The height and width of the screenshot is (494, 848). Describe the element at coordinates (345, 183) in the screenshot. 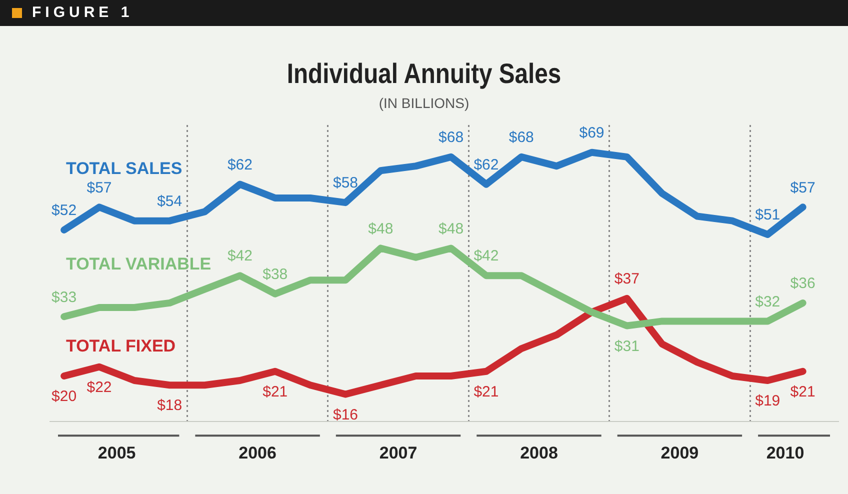

I see `data-label: $58` at that location.